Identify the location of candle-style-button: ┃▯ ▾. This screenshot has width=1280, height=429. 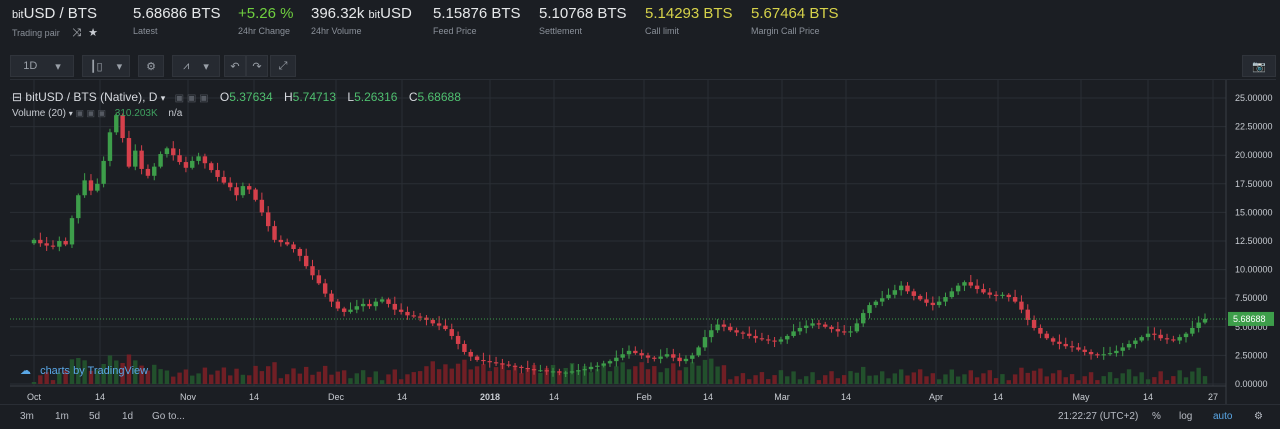
(106, 66).